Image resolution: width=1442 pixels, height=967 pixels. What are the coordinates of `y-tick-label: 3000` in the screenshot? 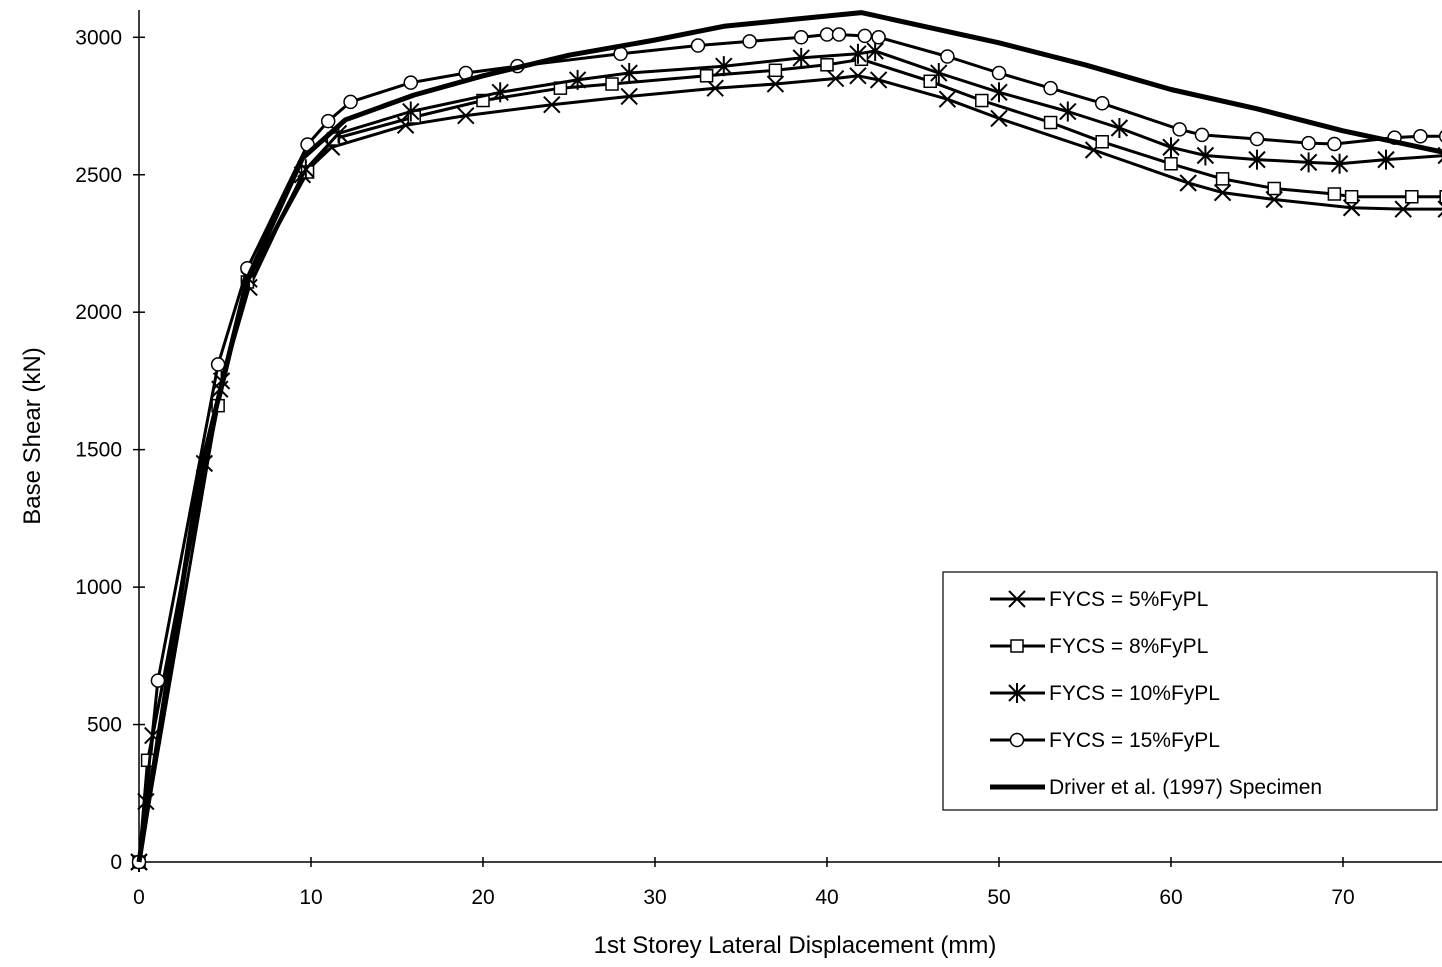 It's located at (98, 37).